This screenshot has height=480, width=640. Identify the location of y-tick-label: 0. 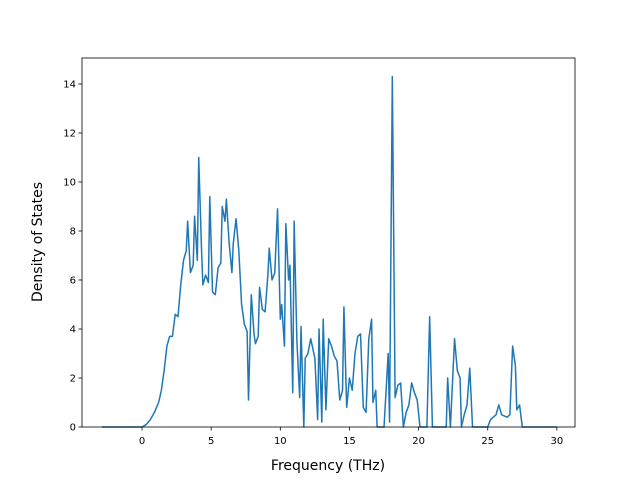
(73, 428).